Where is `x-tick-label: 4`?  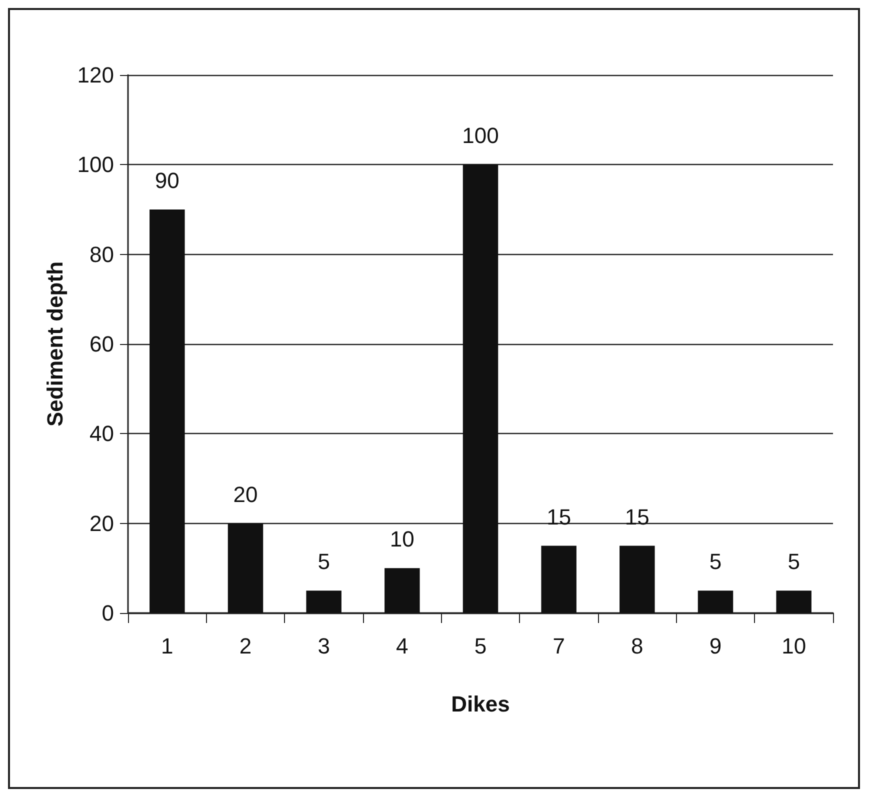
x-tick-label: 4 is located at coordinates (402, 646).